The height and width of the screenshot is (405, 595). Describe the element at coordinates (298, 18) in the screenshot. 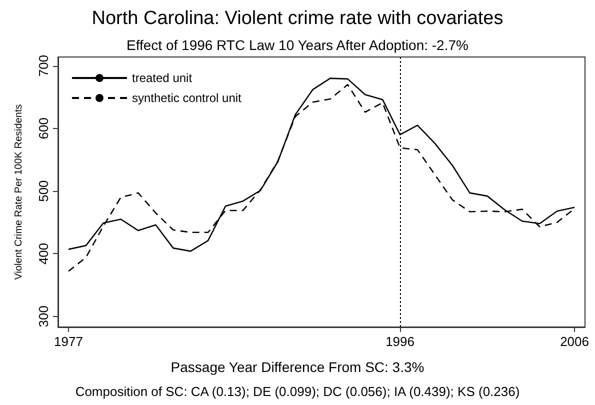

I see `chart-title: North Carolina: Violent crime rate with covariates` at that location.